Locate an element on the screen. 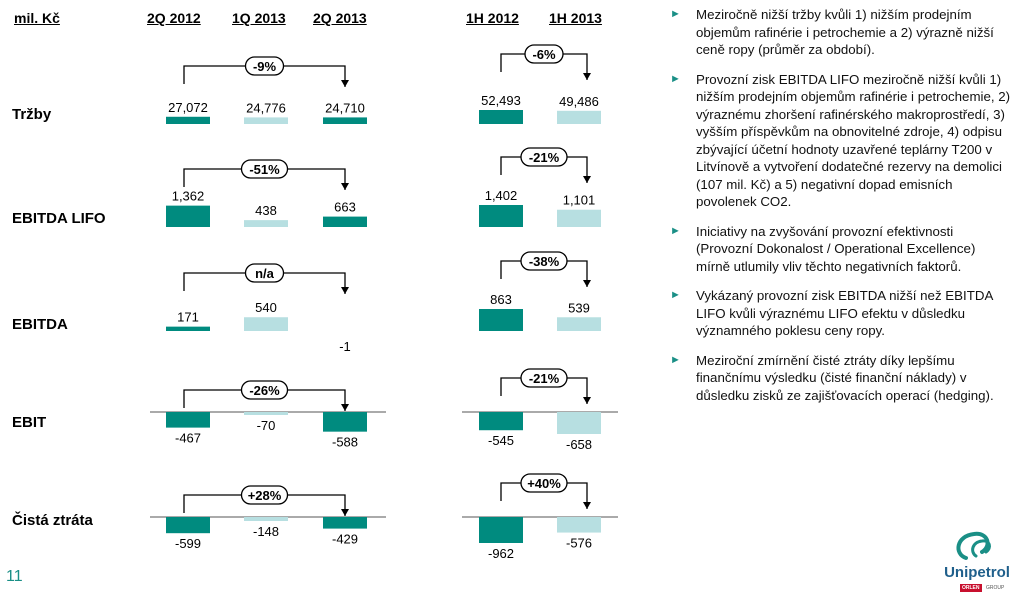 The image size is (1024, 600). row-label-ebit: EBIT is located at coordinates (29, 422).